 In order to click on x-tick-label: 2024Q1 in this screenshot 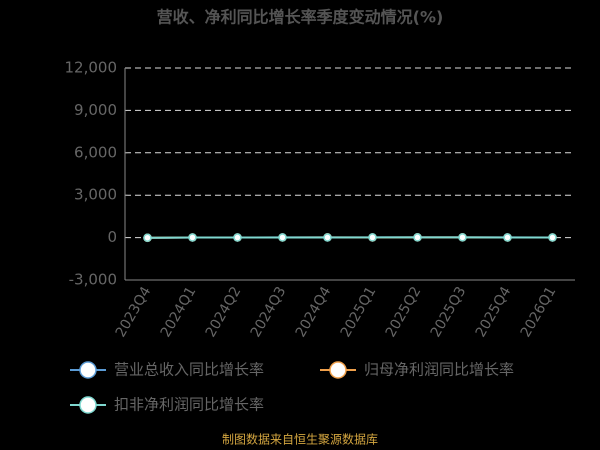, I will do `click(179, 312)`.